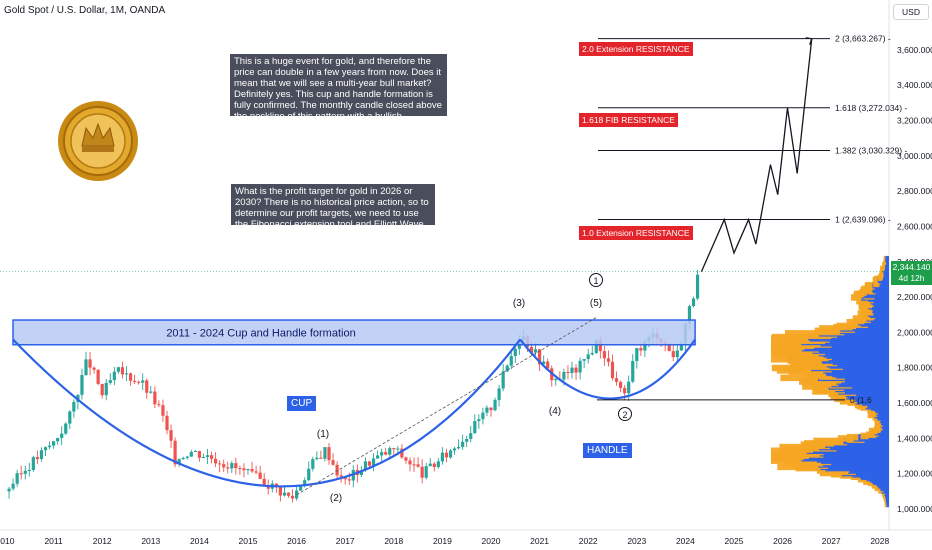 The width and height of the screenshot is (932, 550). Describe the element at coordinates (607, 450) in the screenshot. I see `handle-label: HANDLE` at that location.